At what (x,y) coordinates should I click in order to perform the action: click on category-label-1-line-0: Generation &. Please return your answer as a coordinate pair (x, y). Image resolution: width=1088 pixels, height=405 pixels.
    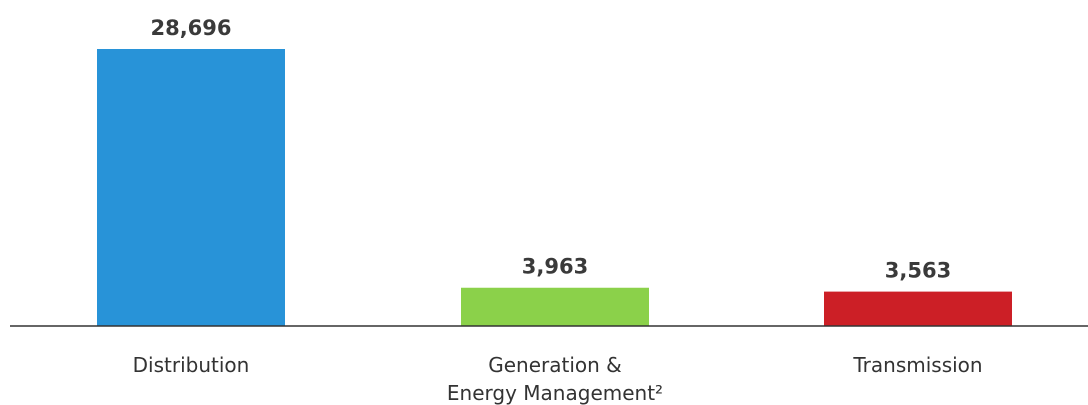
    Looking at the image, I should click on (555, 365).